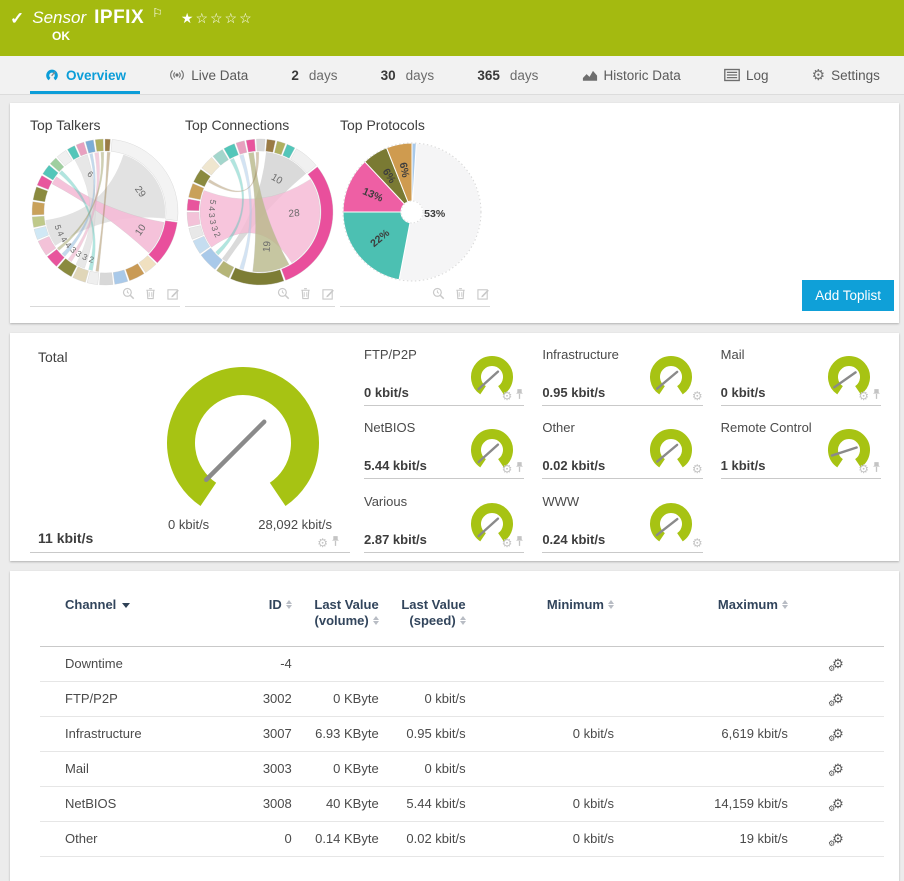 This screenshot has height=881, width=904. What do you see at coordinates (356, 768) in the screenshot?
I see `channel-value-cell: 0 KByte` at bounding box center [356, 768].